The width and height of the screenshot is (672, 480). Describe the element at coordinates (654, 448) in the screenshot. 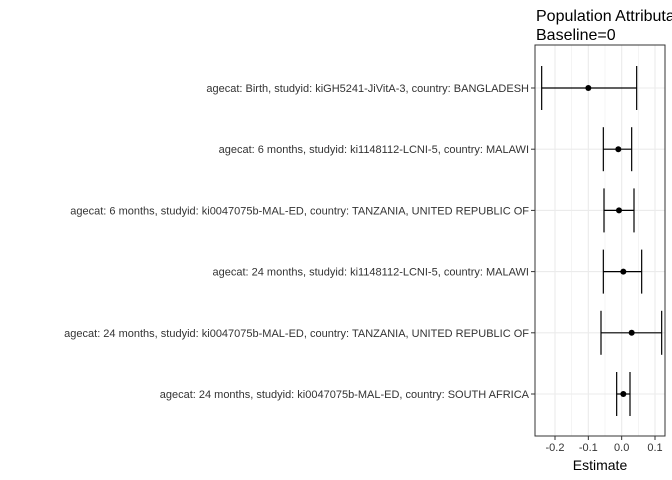

I see `x-tick-label-3: 0.1` at that location.